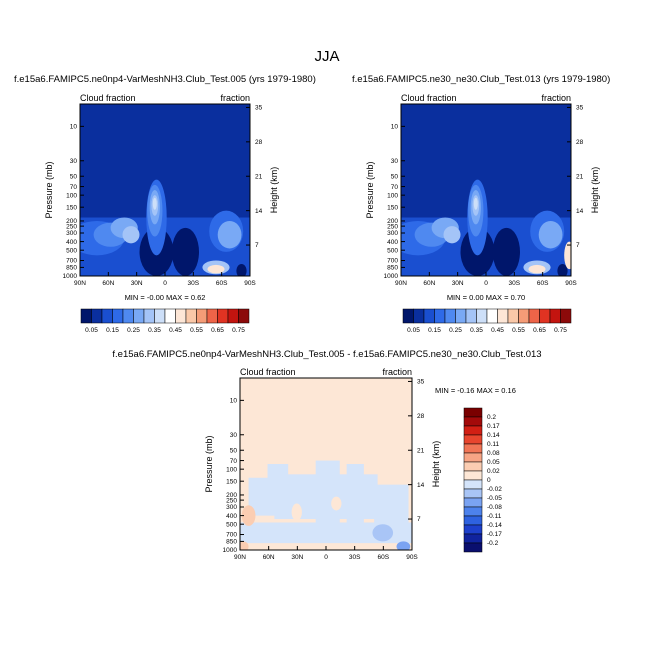 This screenshot has height=654, width=654. What do you see at coordinates (133, 330) in the screenshot?
I see `colorbar-label: 0.25` at bounding box center [133, 330].